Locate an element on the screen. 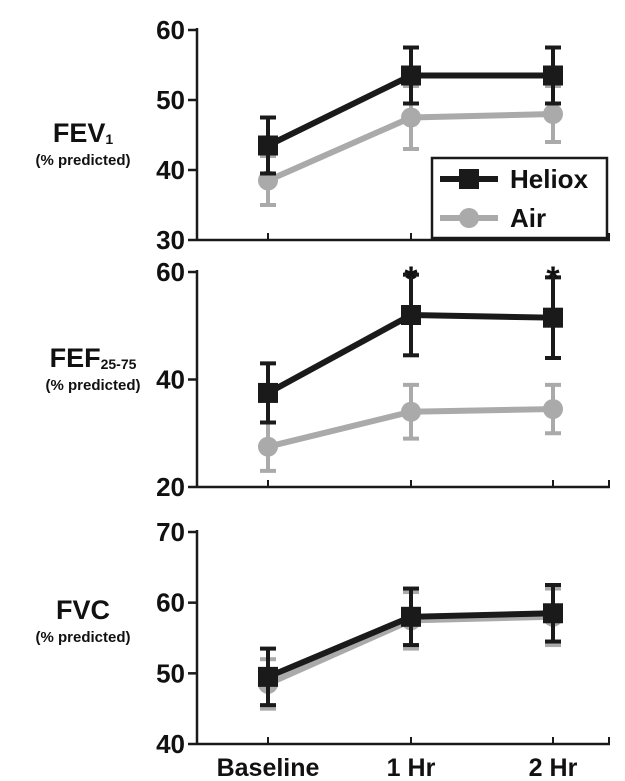 The width and height of the screenshot is (625, 781). panel-2-ylabel: FEF25-75 (% predicted) is located at coordinates (93, 368).